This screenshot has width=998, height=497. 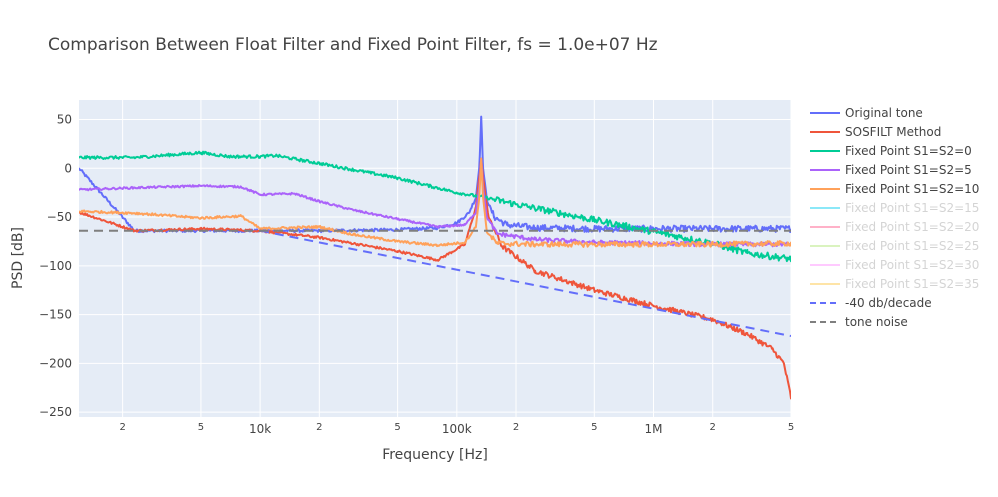 I want to click on legend-item-fixed-point-s1-s2-5: Fixed Point S1=S2=5, so click(x=891, y=170).